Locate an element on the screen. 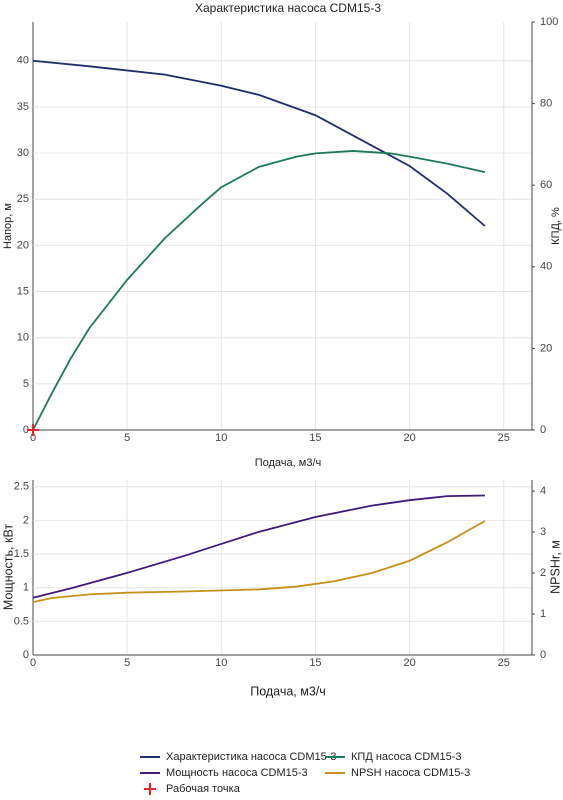  y-tick-label: 40 is located at coordinates (23, 61).